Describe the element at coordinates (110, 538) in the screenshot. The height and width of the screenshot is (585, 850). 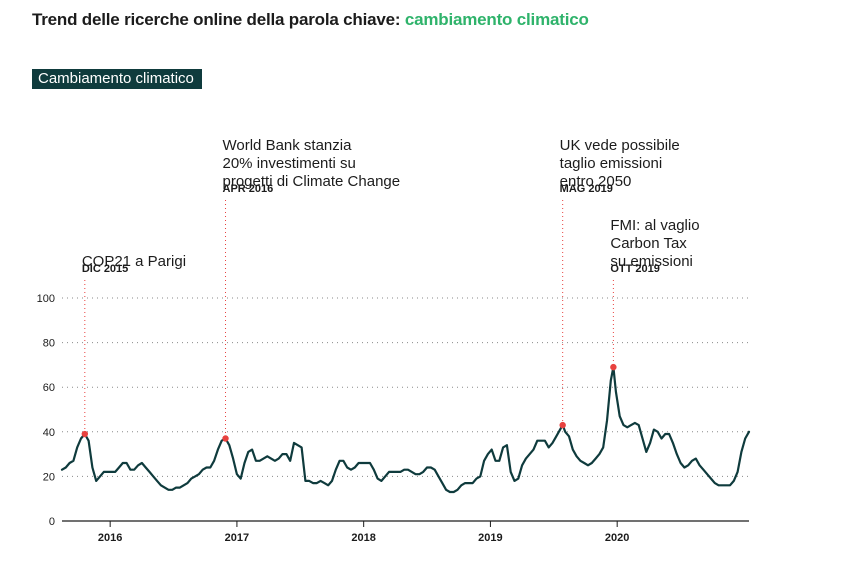
I see `x-tick-label: 2016` at that location.